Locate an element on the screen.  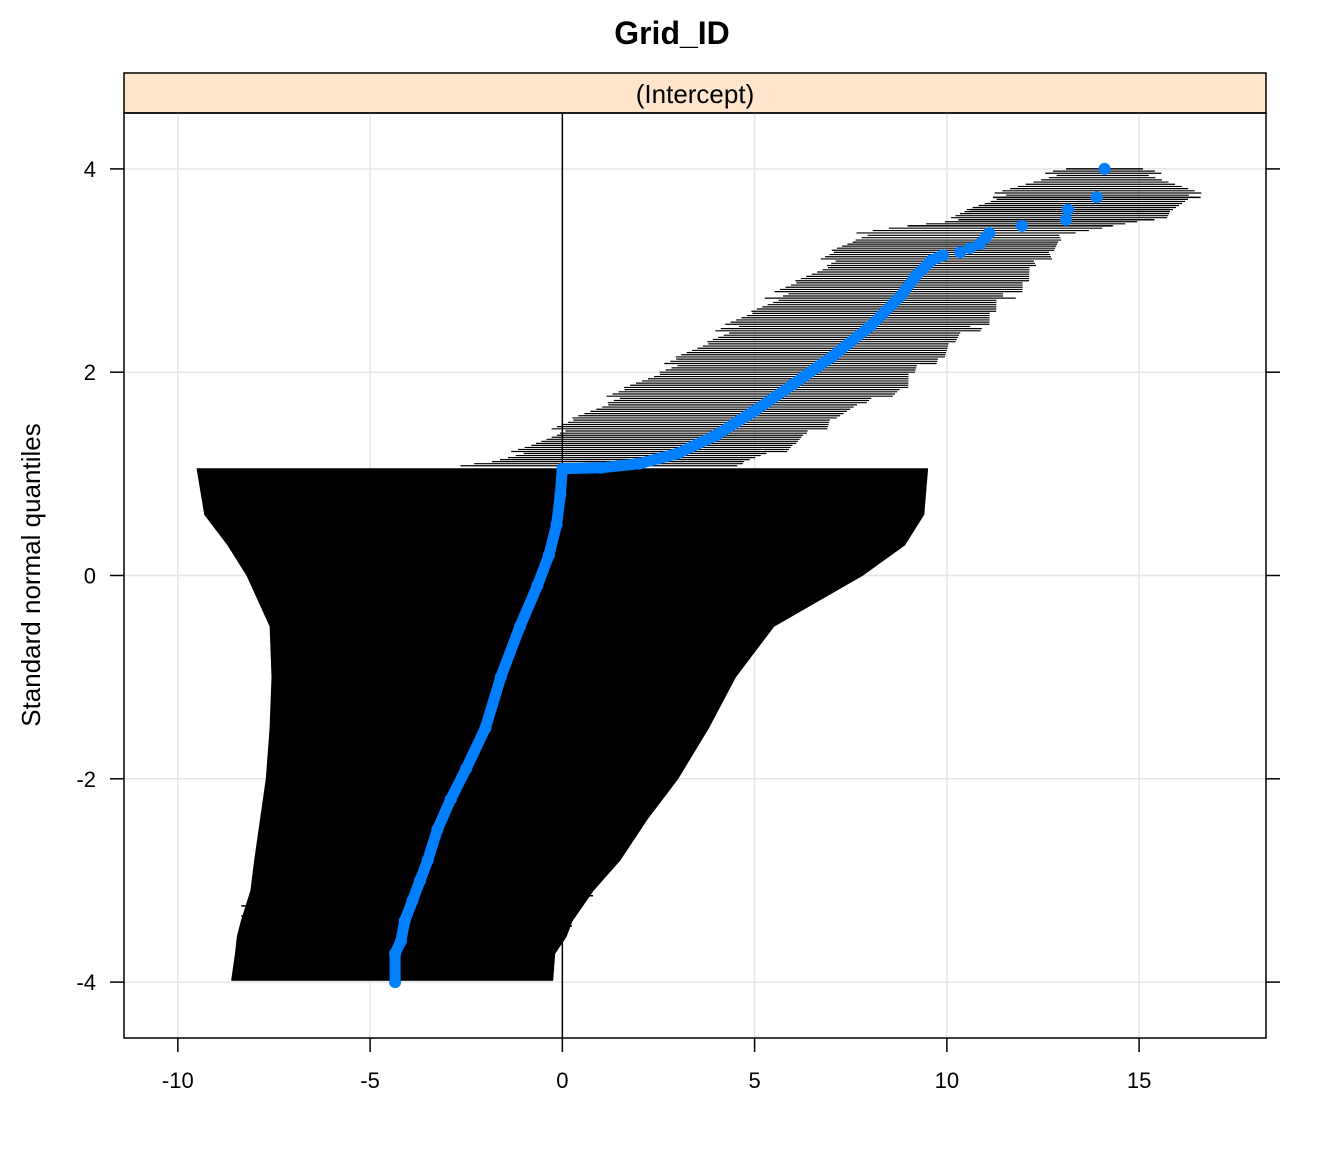
x-tick-label: 15 is located at coordinates (1139, 1080).